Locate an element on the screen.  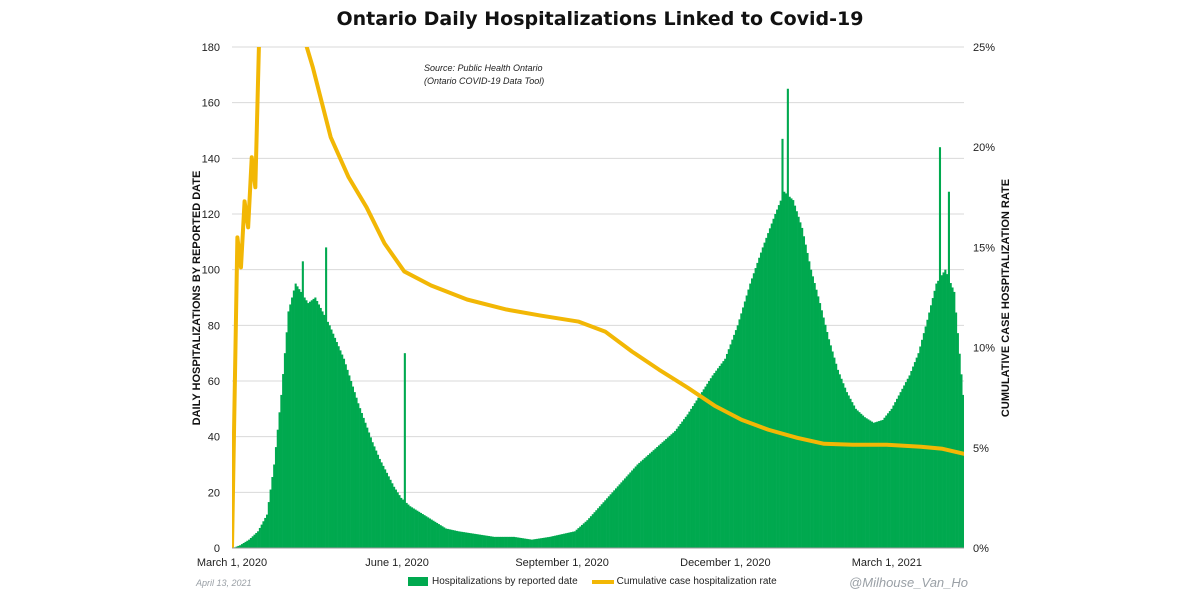
y-tick-label: 40 is located at coordinates (214, 438).